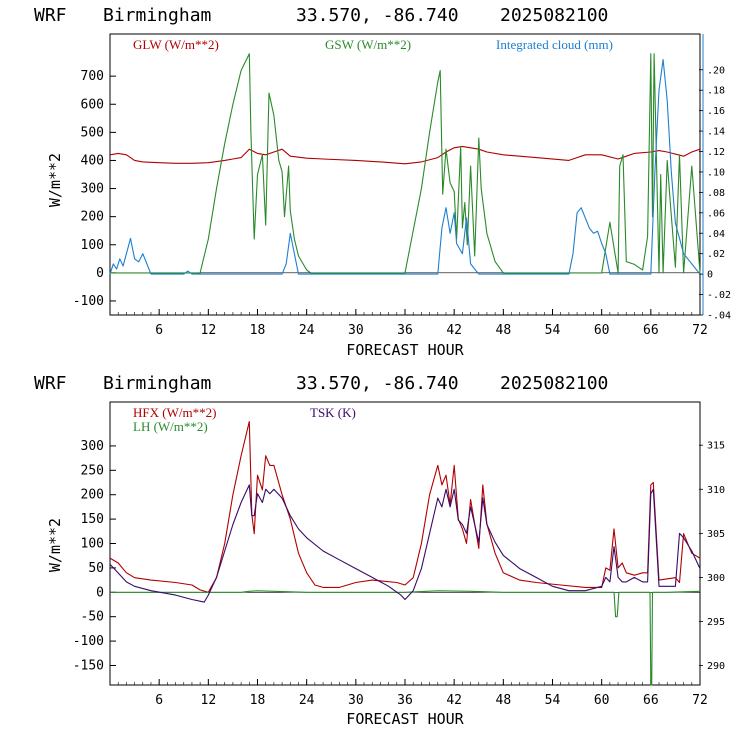 The height and width of the screenshot is (740, 740). I want to click on panel-top-y2-ticks: .20 .18 .16 .14 .12 .10 .08 .06 .04 .02 0 -.02 -.04, so click(715, 193).